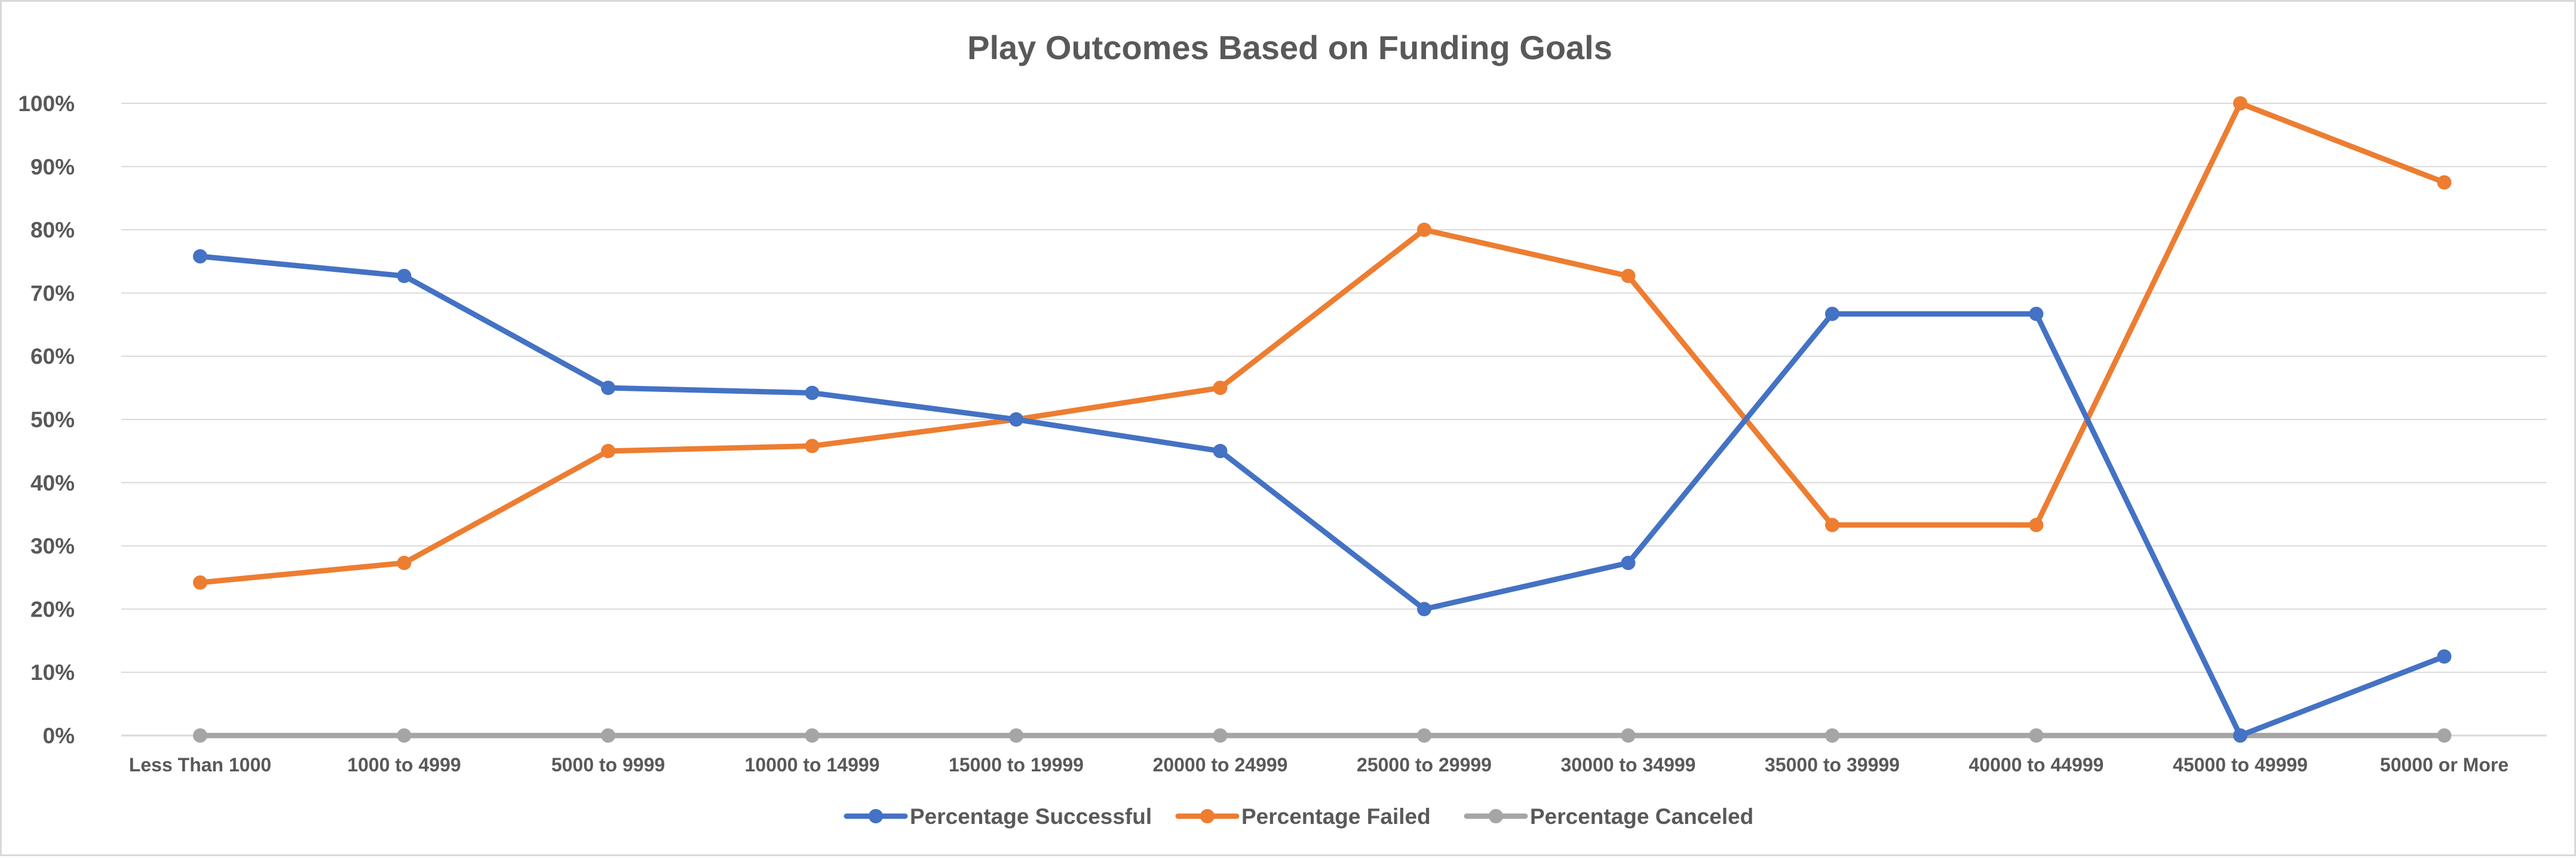 Image resolution: width=2576 pixels, height=858 pixels. What do you see at coordinates (200, 765) in the screenshot?
I see `x-tick-label: Less Than 1000` at bounding box center [200, 765].